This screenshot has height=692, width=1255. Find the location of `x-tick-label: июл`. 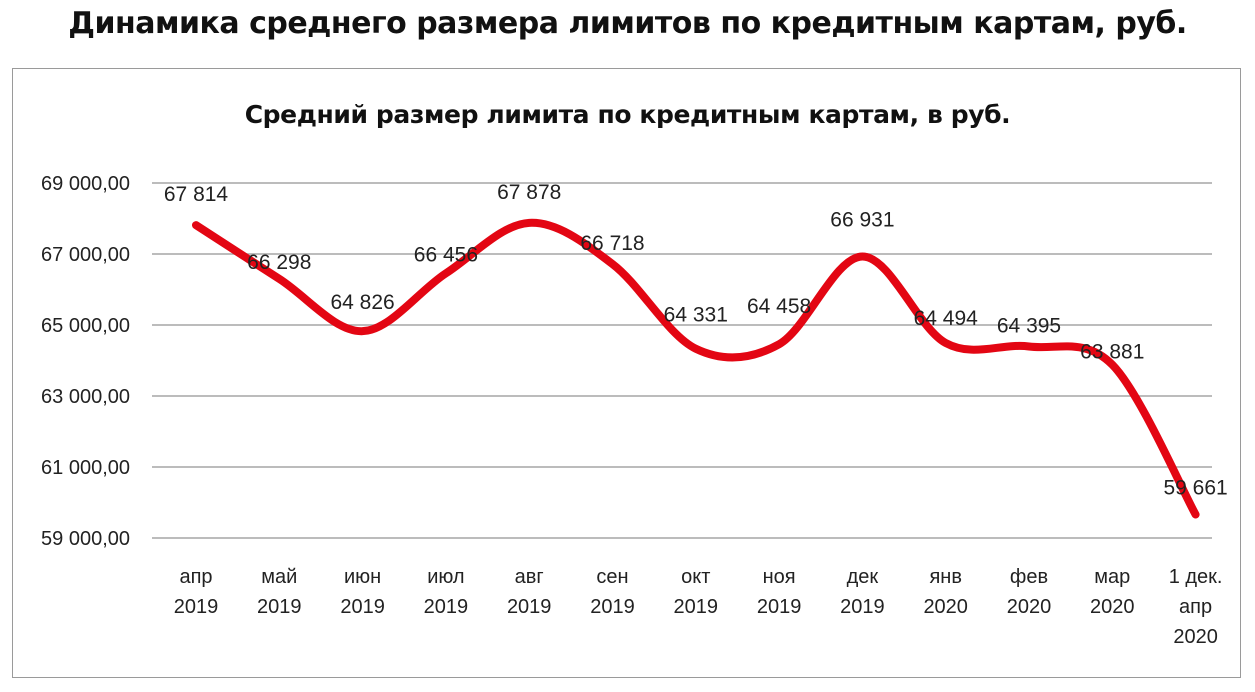

x-tick-label: июл is located at coordinates (445, 577).